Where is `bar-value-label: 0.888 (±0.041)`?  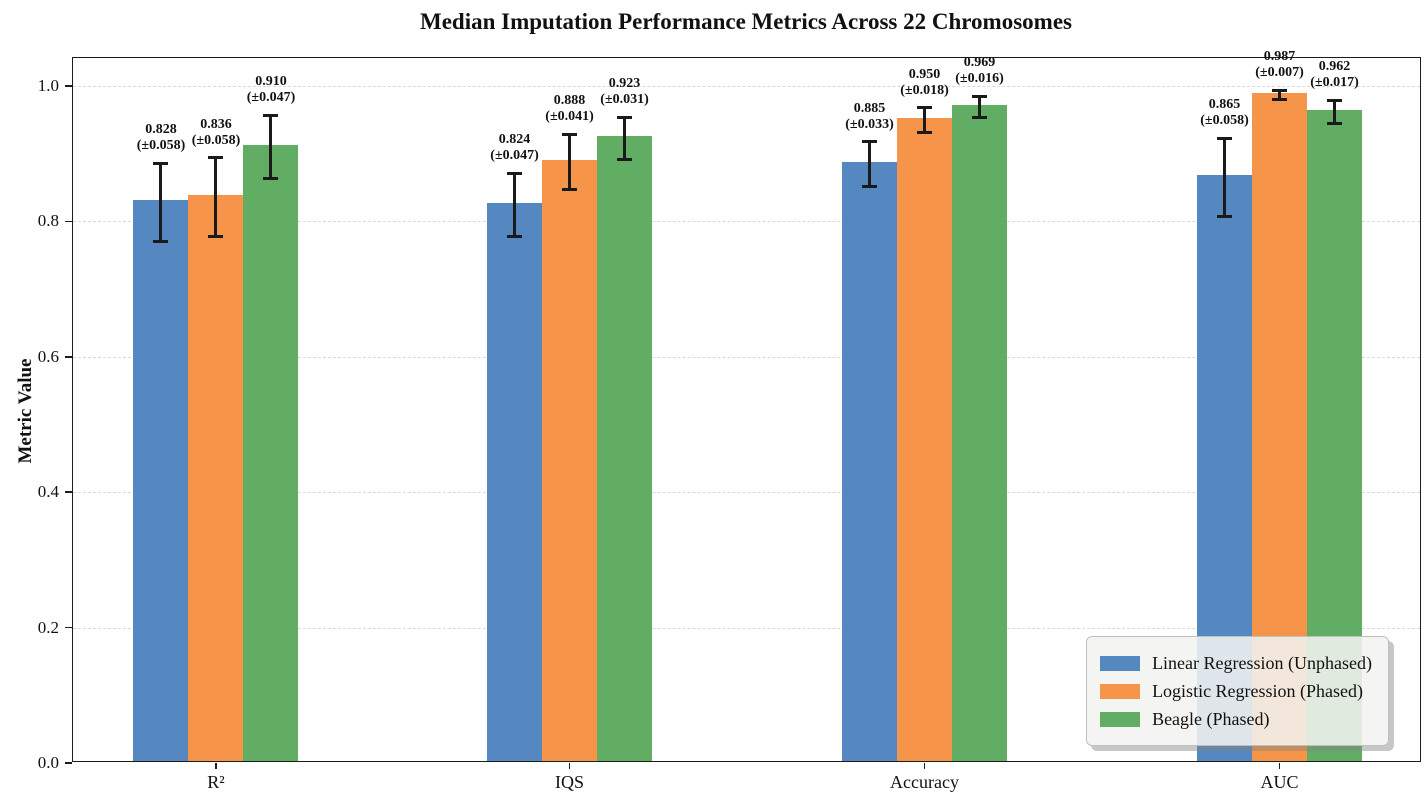
bar-value-label: 0.888 (±0.041) is located at coordinates (569, 109).